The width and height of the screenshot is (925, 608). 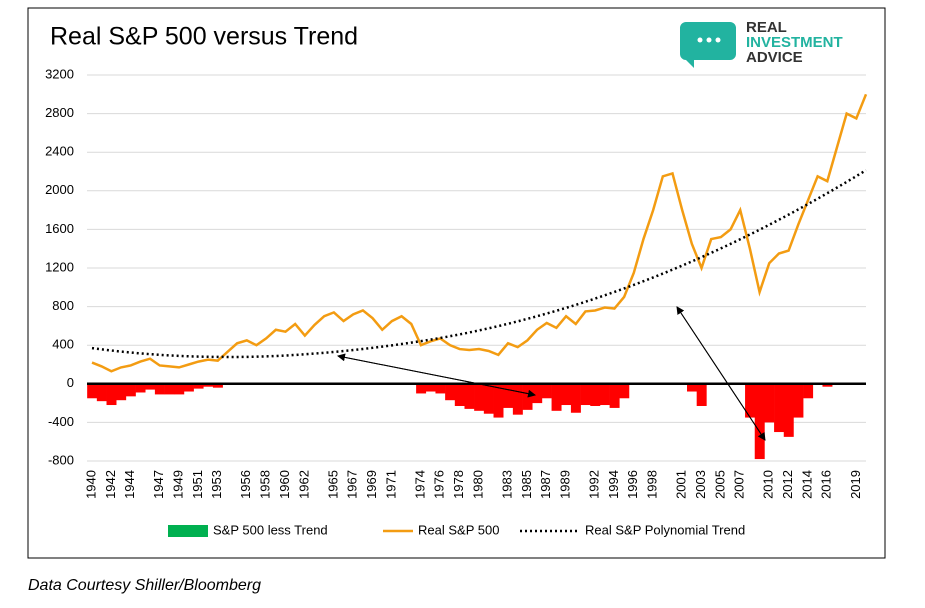 What do you see at coordinates (265, 484) in the screenshot?
I see `x-tick-label: 1958` at bounding box center [265, 484].